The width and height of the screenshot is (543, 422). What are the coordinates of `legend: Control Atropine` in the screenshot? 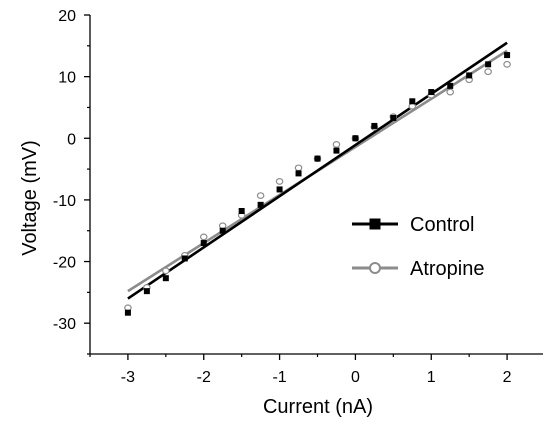 It's located at (418, 247).